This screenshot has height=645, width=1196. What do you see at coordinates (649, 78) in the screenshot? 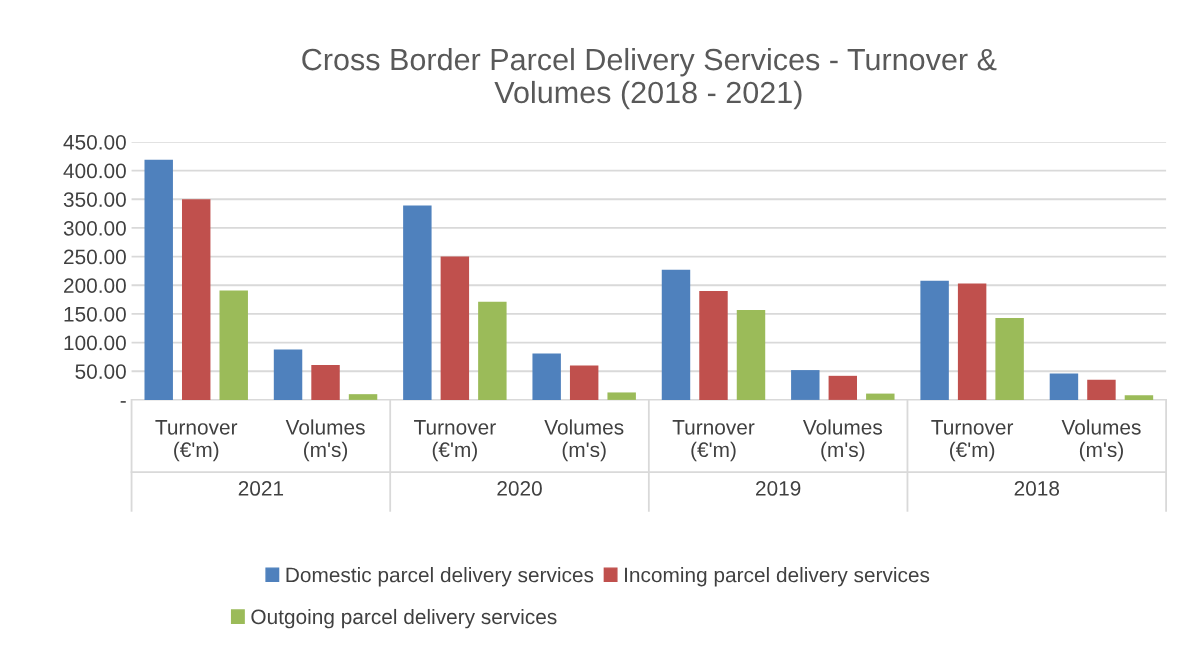
I see `chart-title: Cross Border Parcel Delivery Services - Turnover & Volumes (2018 - 2021)` at bounding box center [649, 78].